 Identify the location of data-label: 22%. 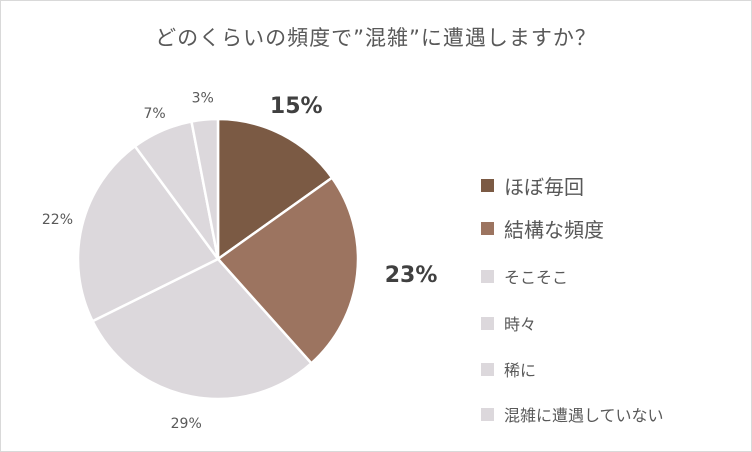
(57, 220).